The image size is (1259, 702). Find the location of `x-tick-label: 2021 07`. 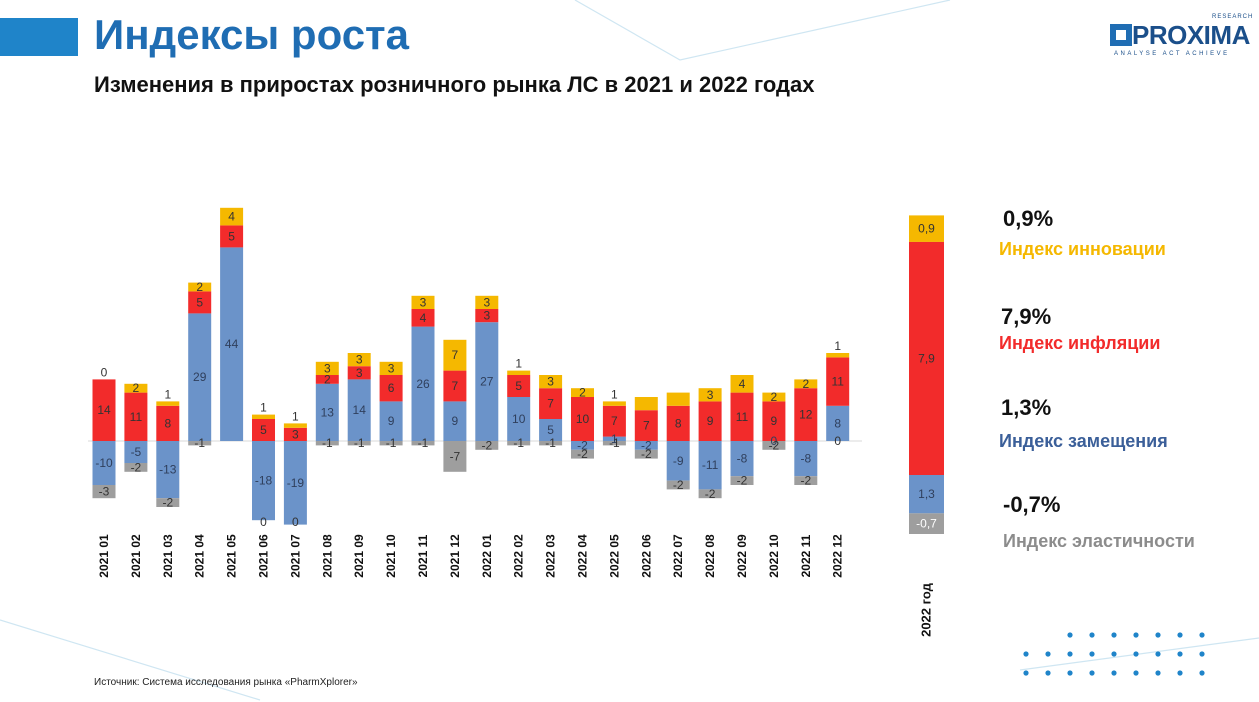

x-tick-label: 2021 07 is located at coordinates (295, 556).